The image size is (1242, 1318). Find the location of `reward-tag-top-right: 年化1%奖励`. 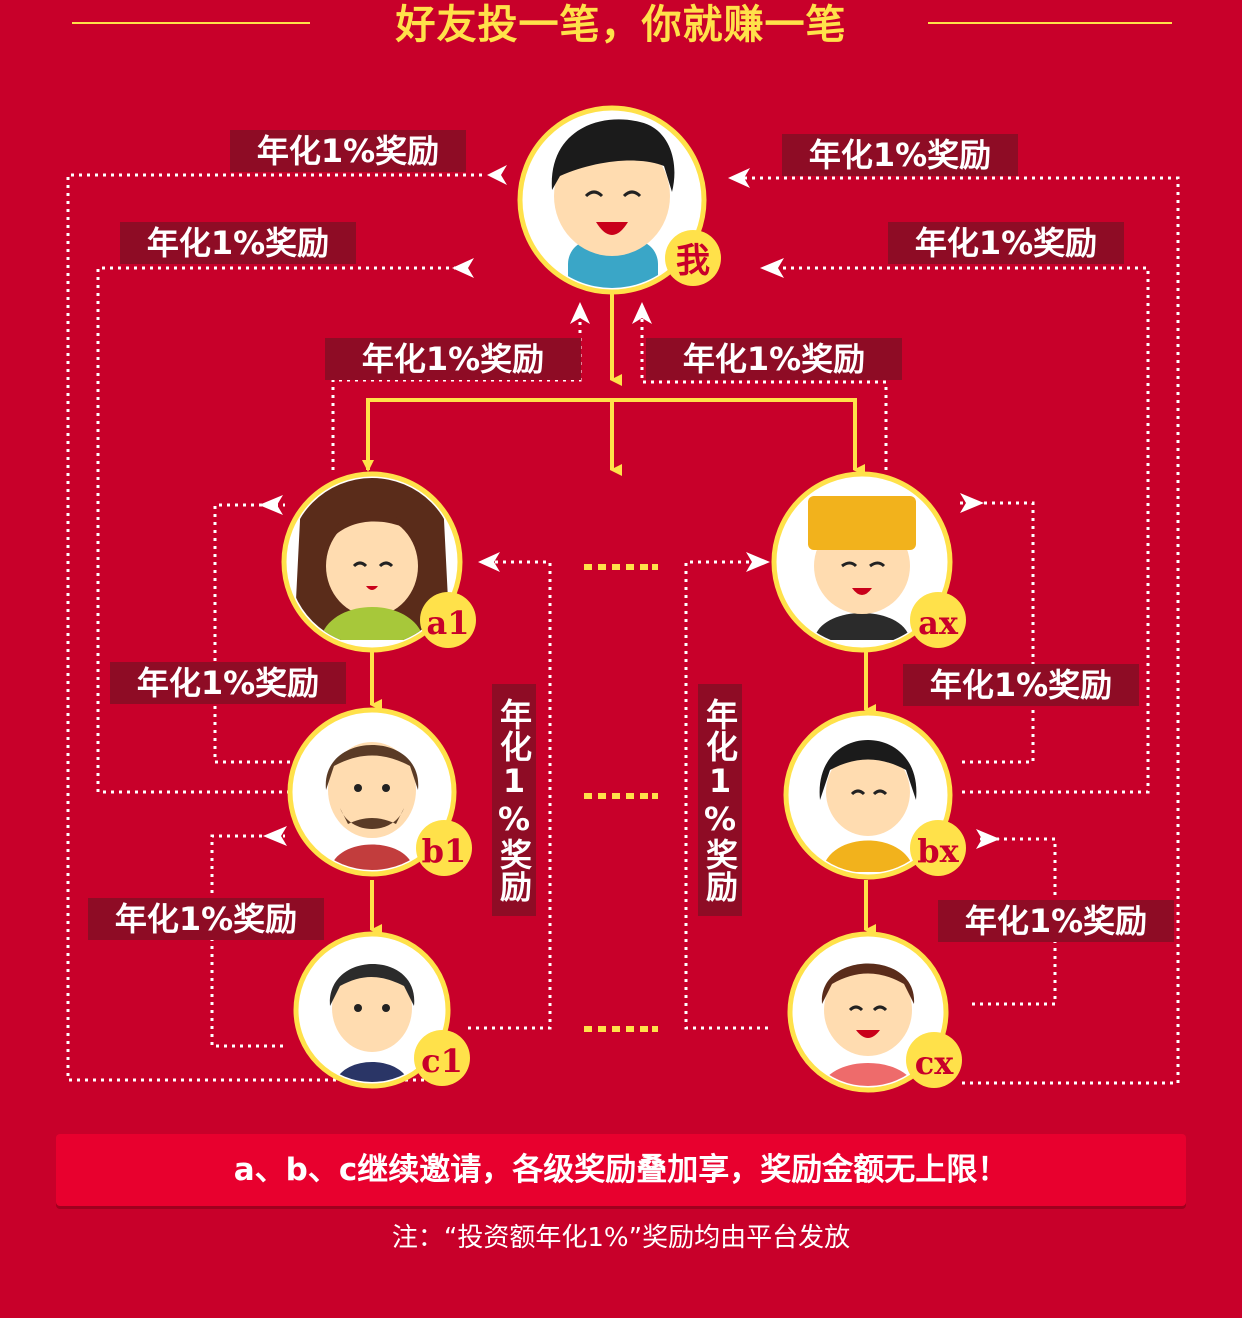

reward-tag-top-right: 年化1%奖励 is located at coordinates (900, 155).